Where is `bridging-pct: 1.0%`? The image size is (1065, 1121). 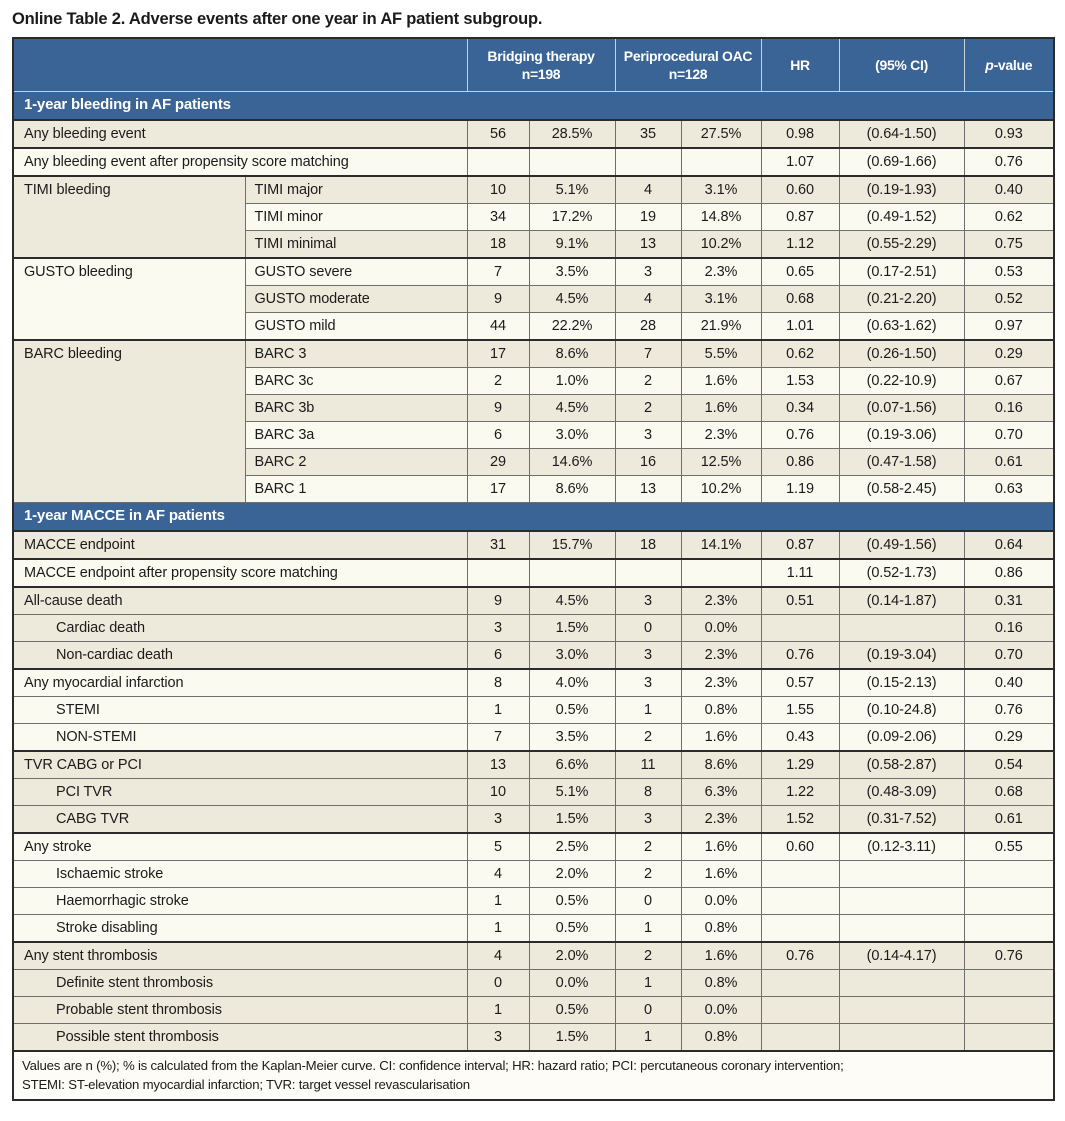 bridging-pct: 1.0% is located at coordinates (572, 381).